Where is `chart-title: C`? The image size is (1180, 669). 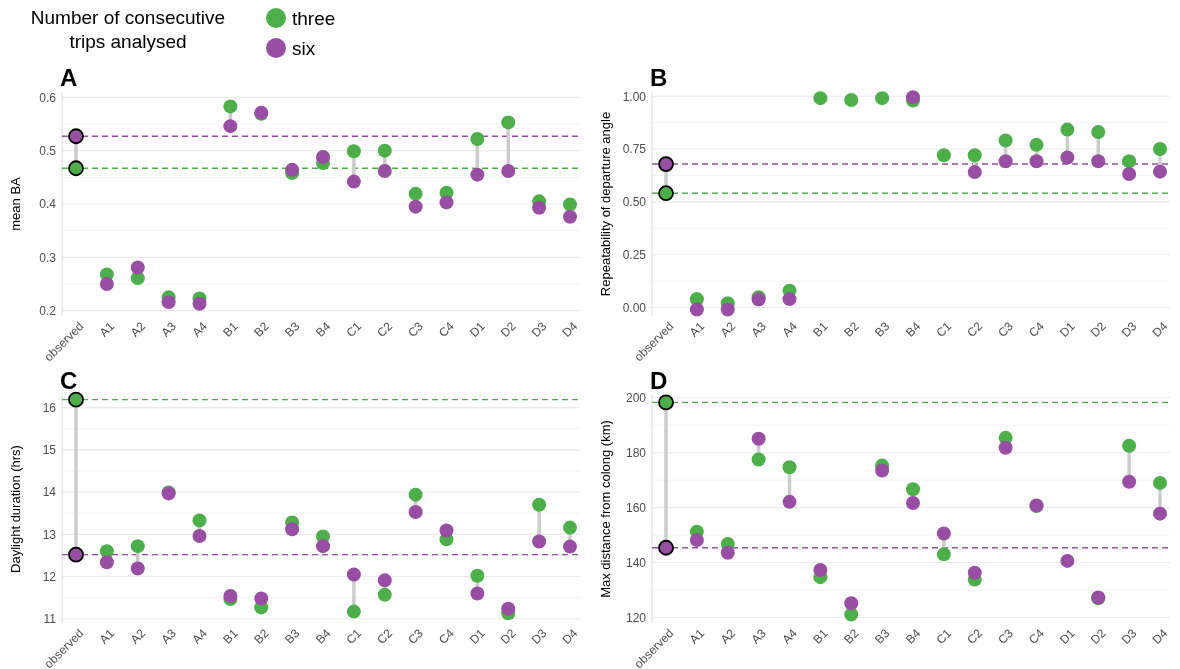 chart-title: C is located at coordinates (69, 380).